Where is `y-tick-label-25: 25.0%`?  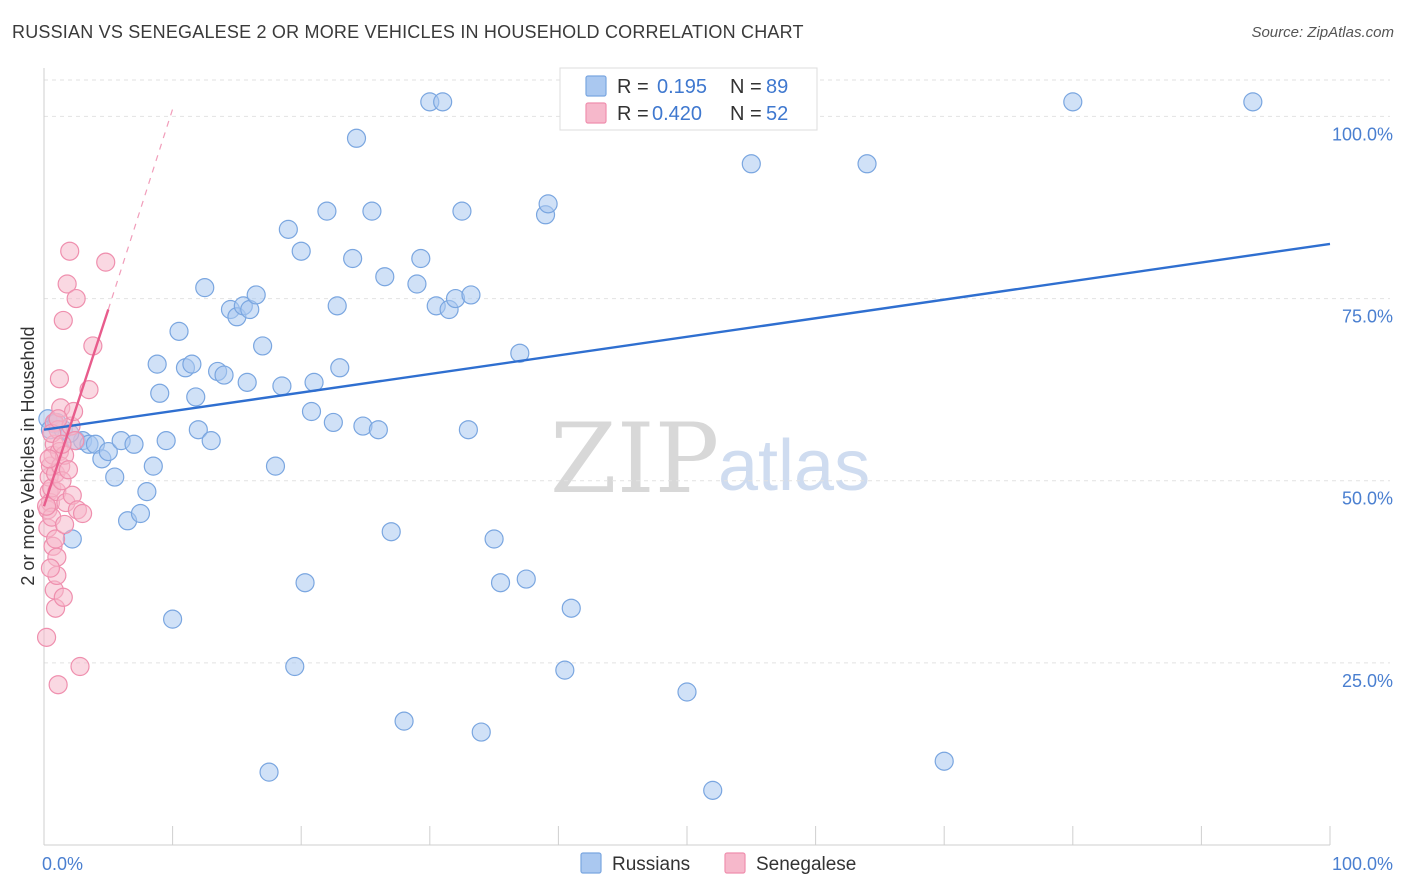
y-tick-label-25: 25.0% is located at coordinates (1367, 681).